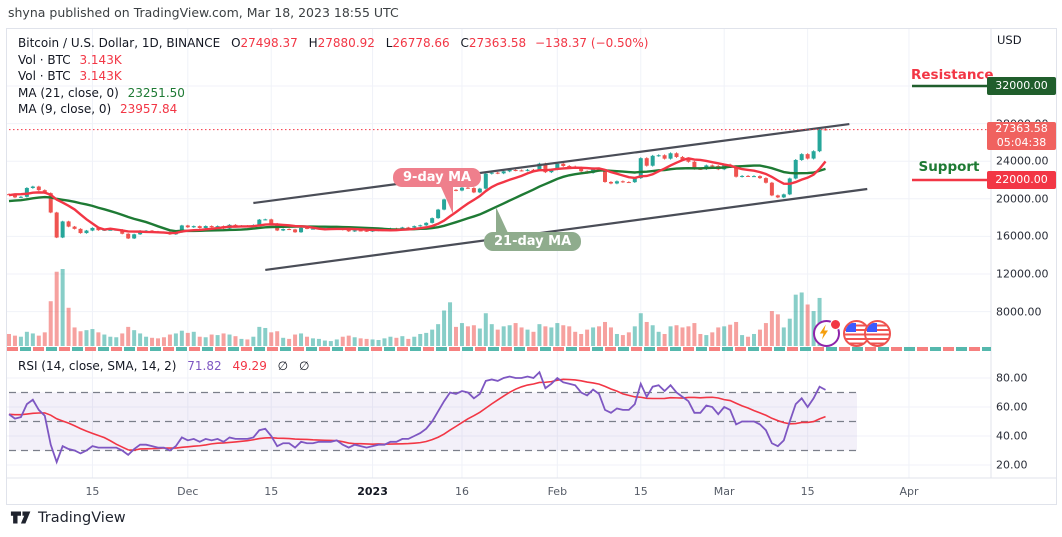  What do you see at coordinates (100, 59) in the screenshot?
I see `volume1-value: 3.143K` at bounding box center [100, 59].